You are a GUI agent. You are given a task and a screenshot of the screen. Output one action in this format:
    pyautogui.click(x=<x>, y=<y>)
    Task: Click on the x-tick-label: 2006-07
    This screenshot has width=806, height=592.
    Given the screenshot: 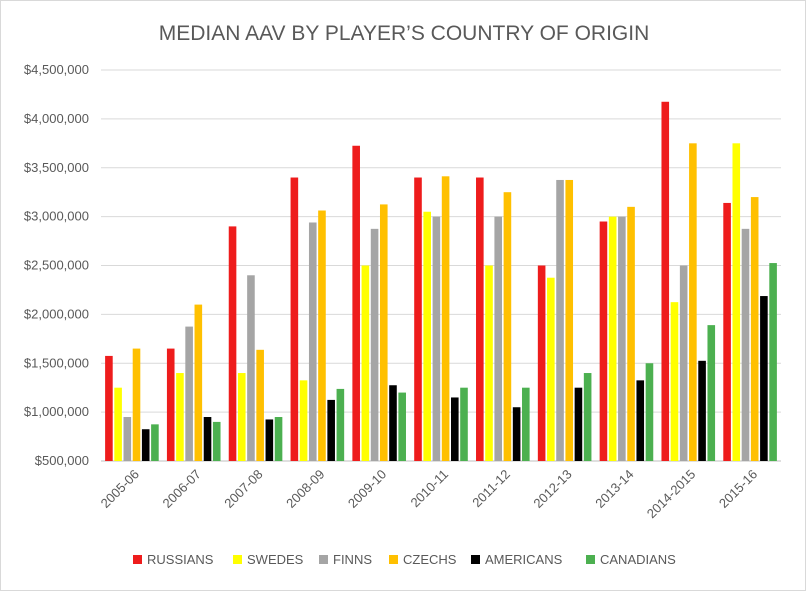 What is the action you would take?
    pyautogui.click(x=181, y=489)
    